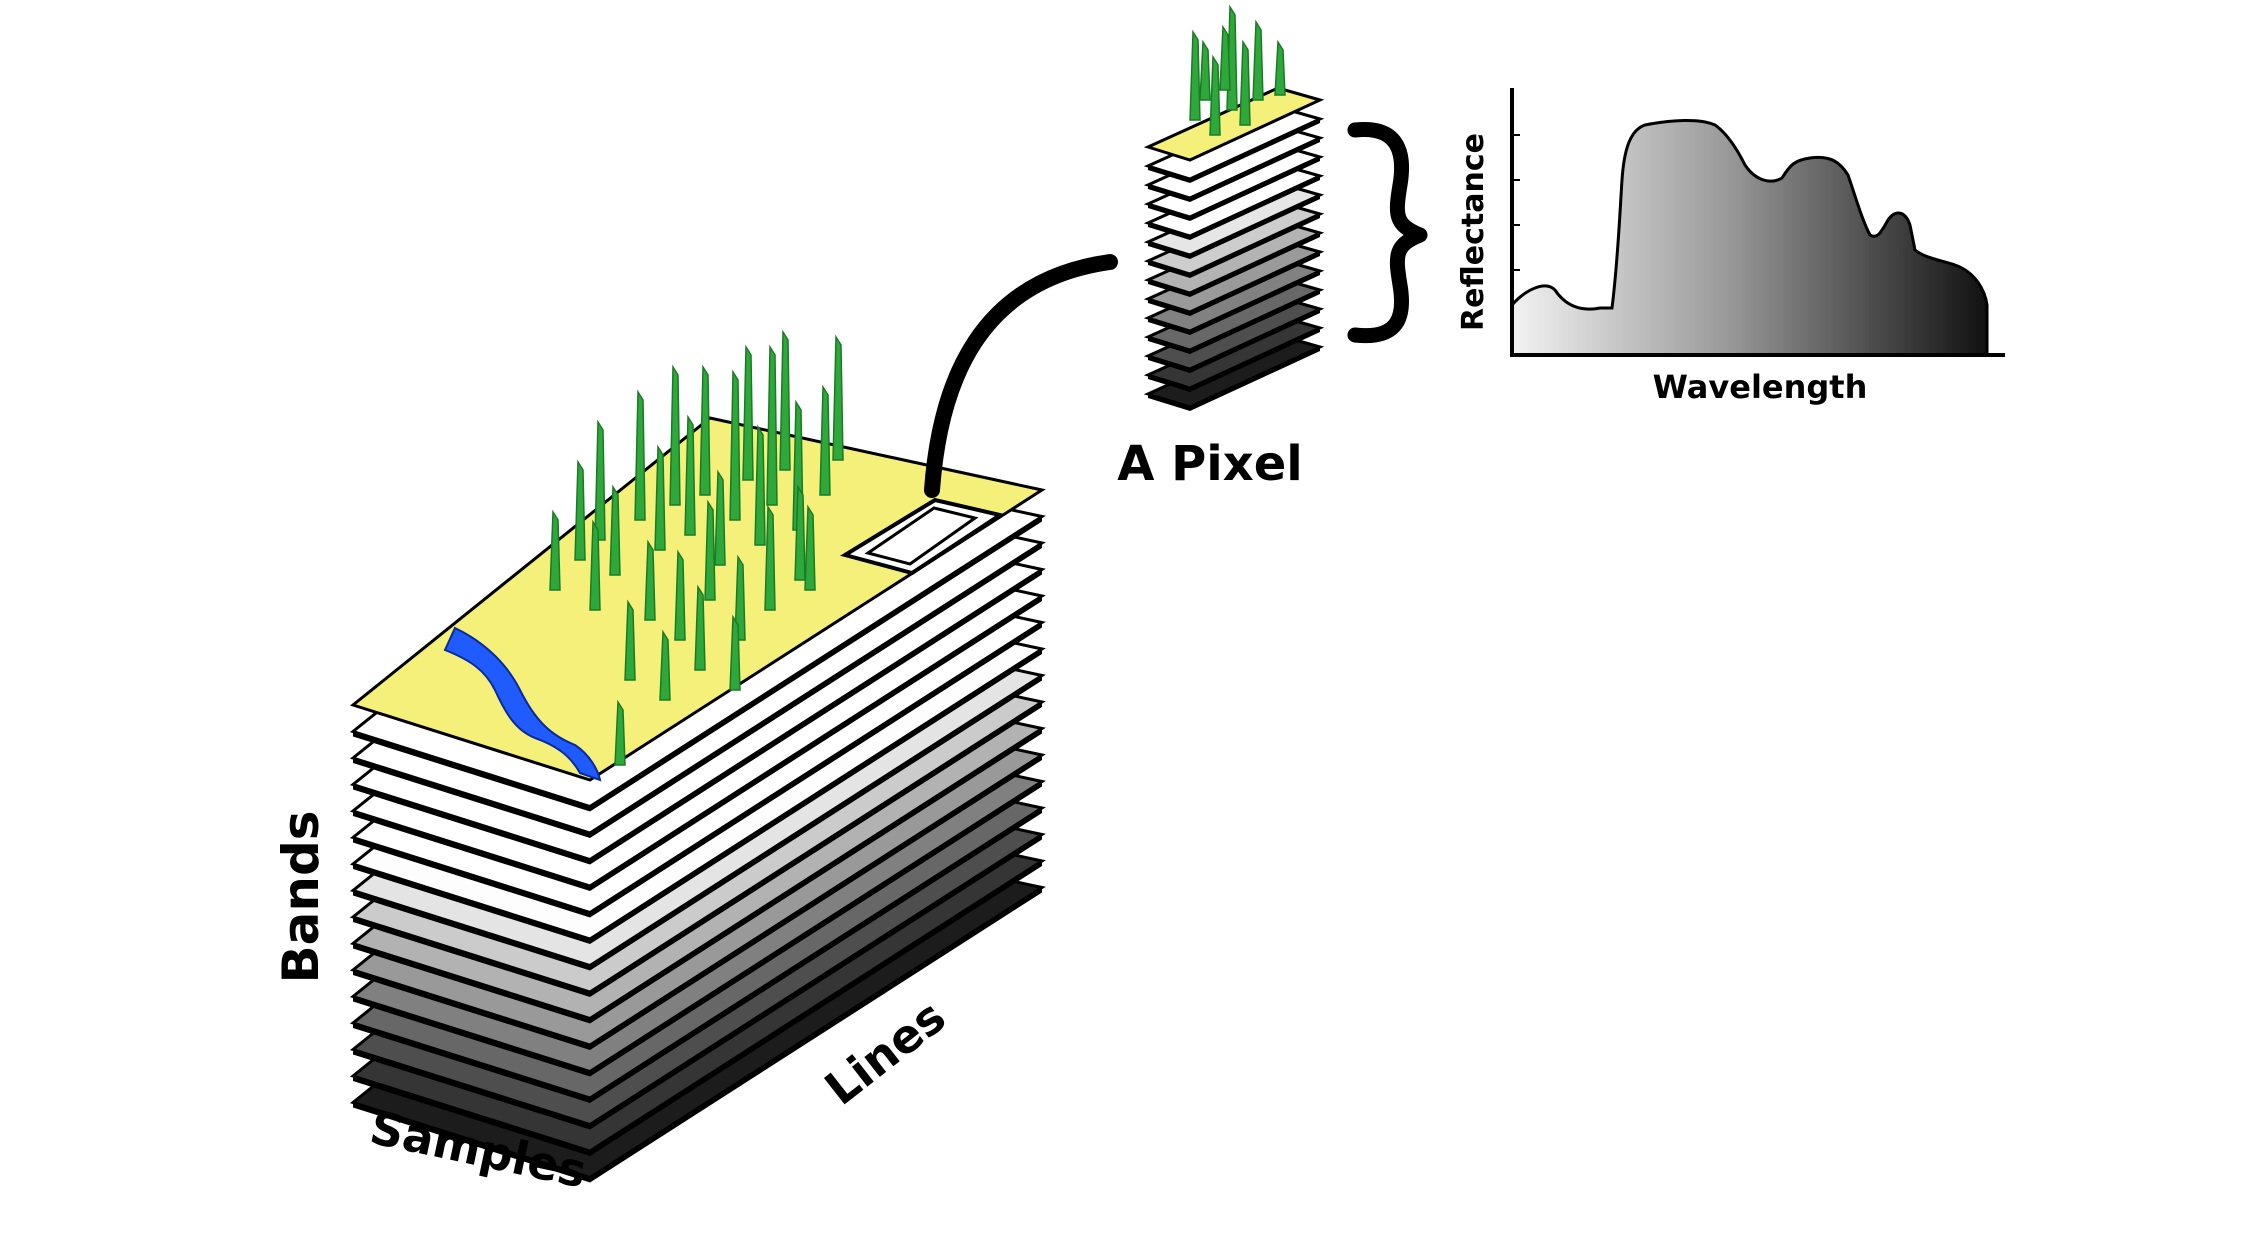 The width and height of the screenshot is (2249, 1254). What do you see at coordinates (522, 704) in the screenshot?
I see `river` at bounding box center [522, 704].